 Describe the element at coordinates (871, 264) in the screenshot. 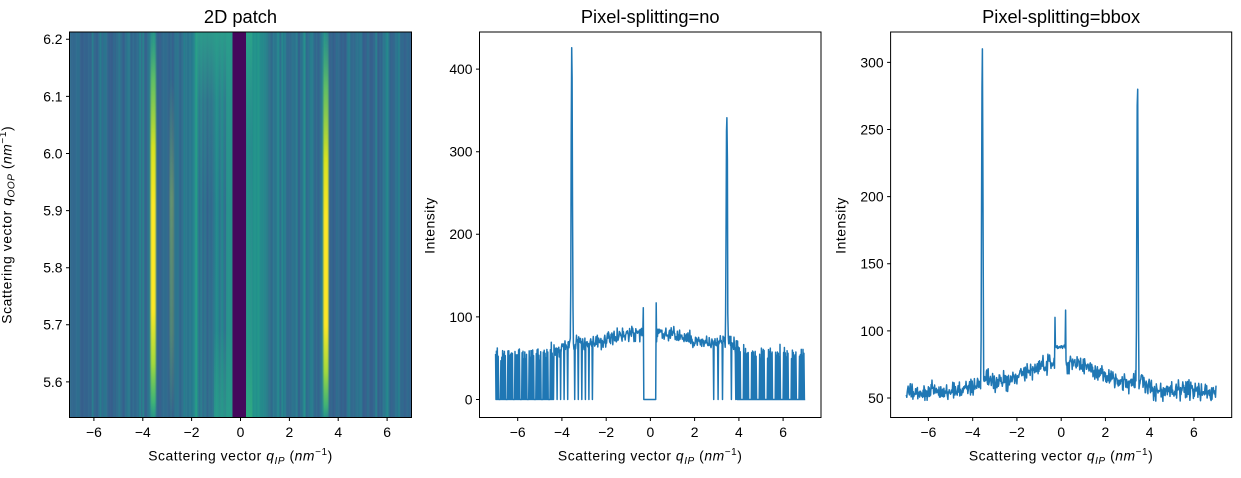

I see `svg-text: 150` at that location.